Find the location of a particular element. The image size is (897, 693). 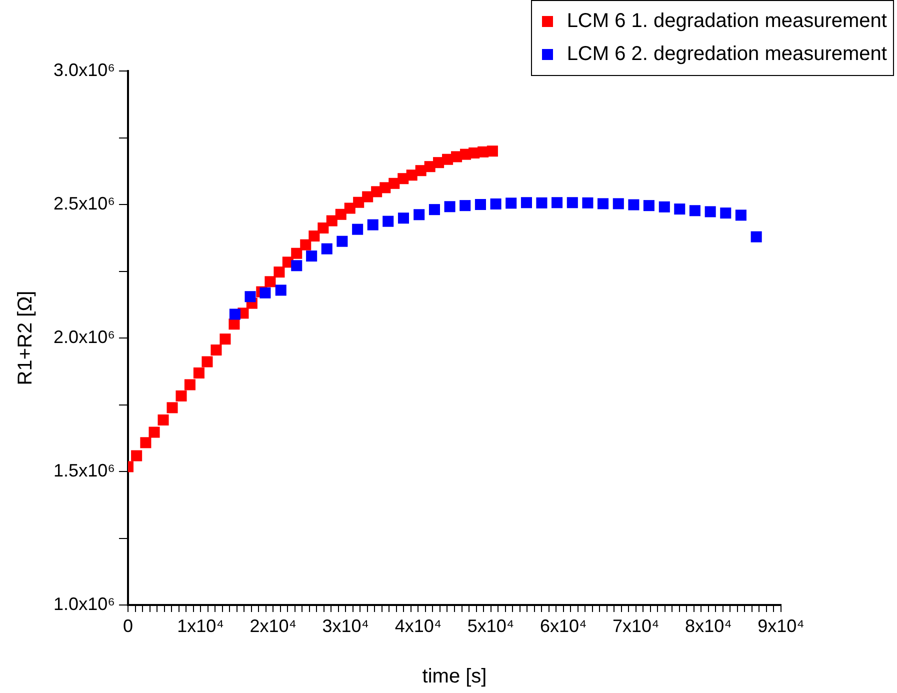

legend-label: LCM 6 1. degradation measurement is located at coordinates (726, 21).